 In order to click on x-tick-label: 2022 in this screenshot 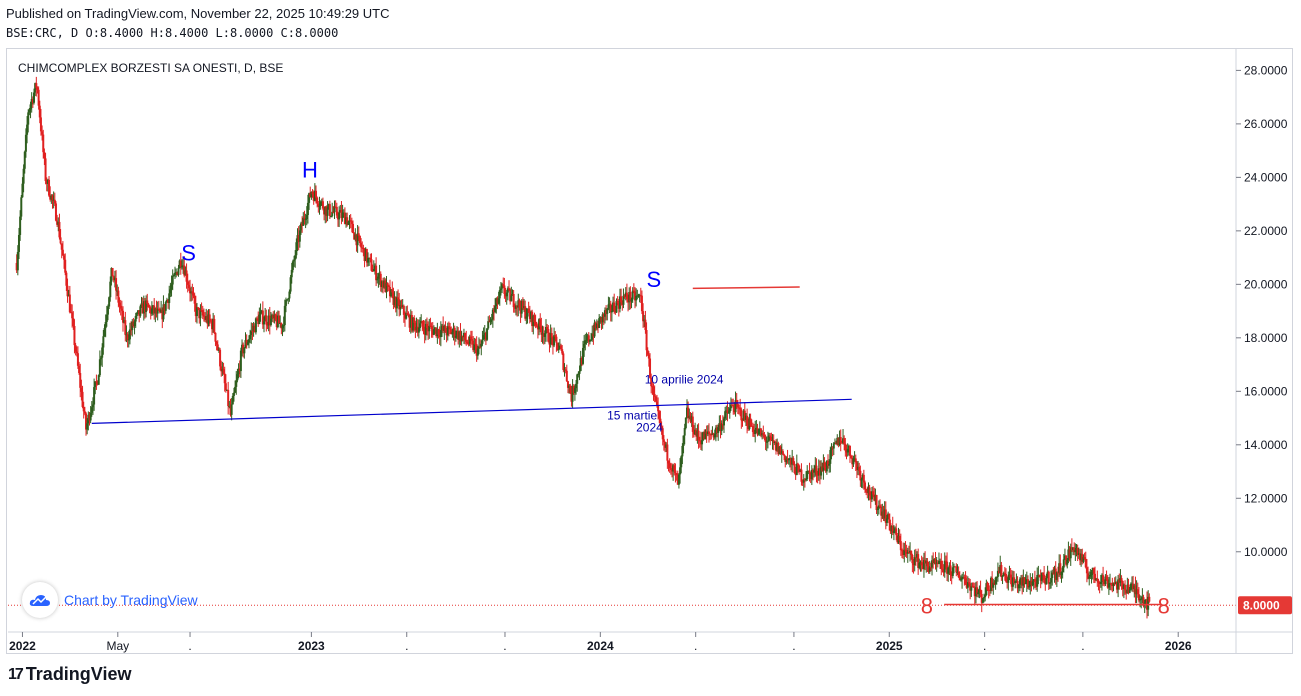, I will do `click(22, 646)`.